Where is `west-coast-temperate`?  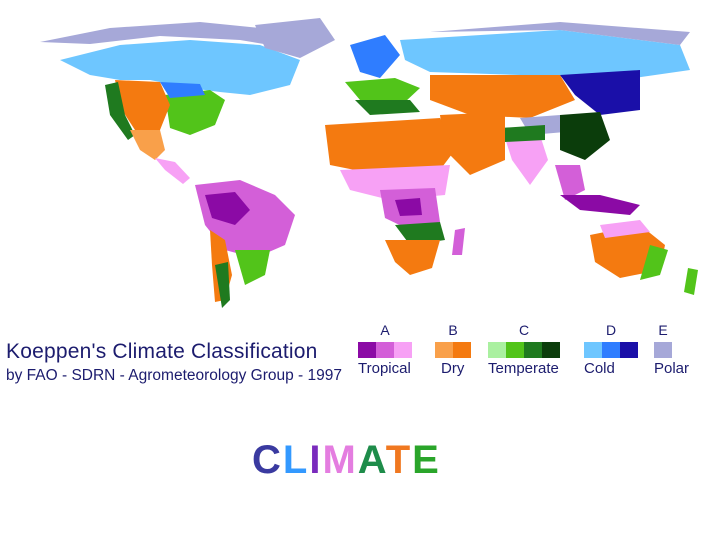 west-coast-temperate is located at coordinates (120, 111).